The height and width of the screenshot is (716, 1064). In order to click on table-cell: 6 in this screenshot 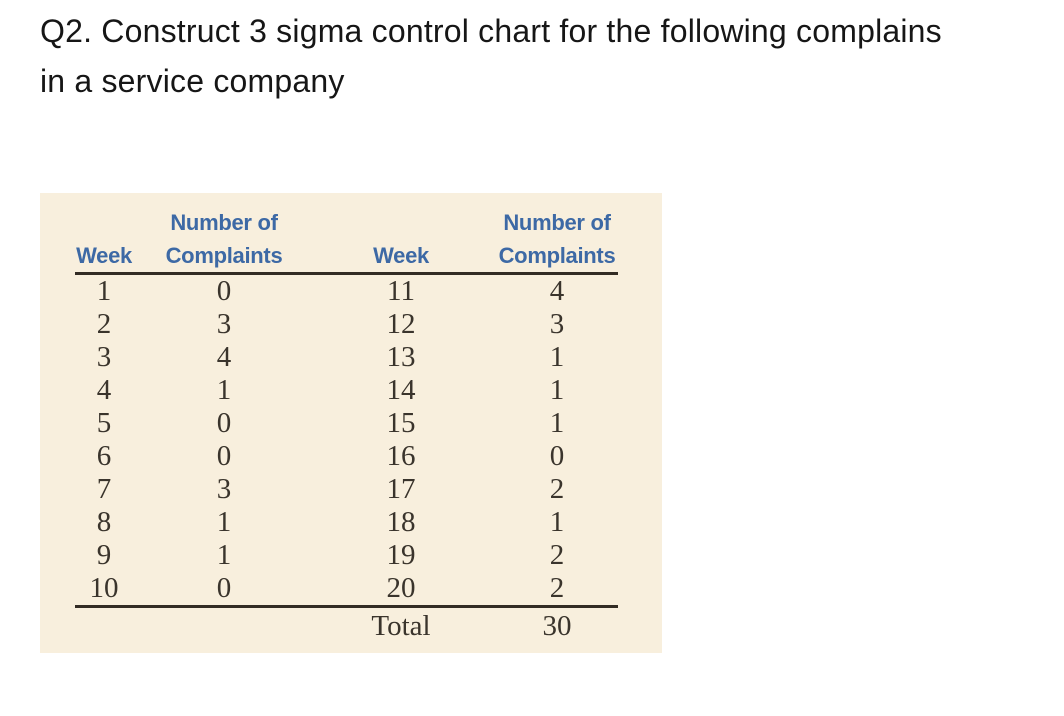, I will do `click(104, 456)`.